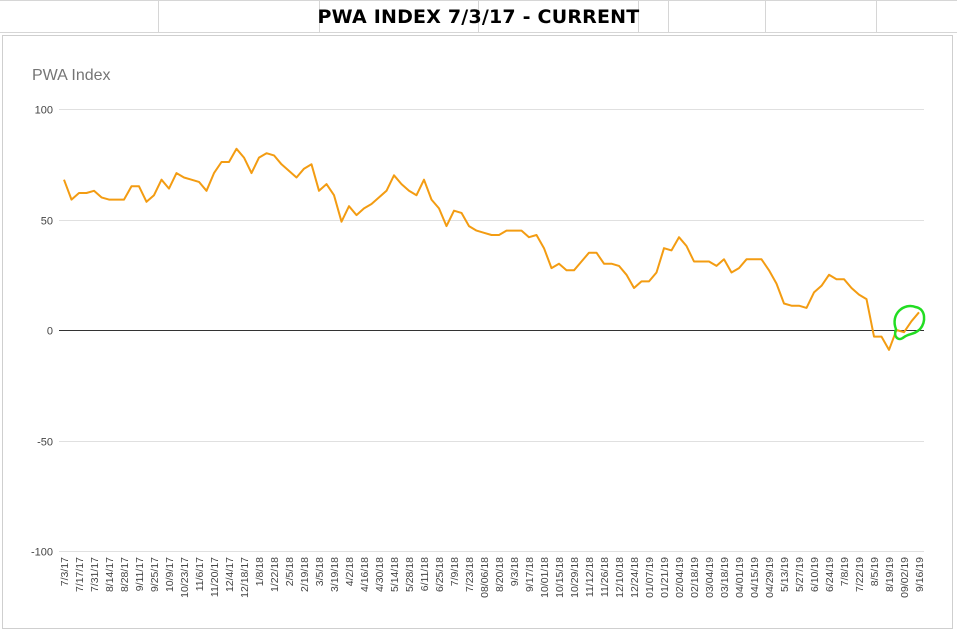 The image size is (957, 636). What do you see at coordinates (425, 574) in the screenshot?
I see `x-tick-label: 6/11/18` at bounding box center [425, 574].